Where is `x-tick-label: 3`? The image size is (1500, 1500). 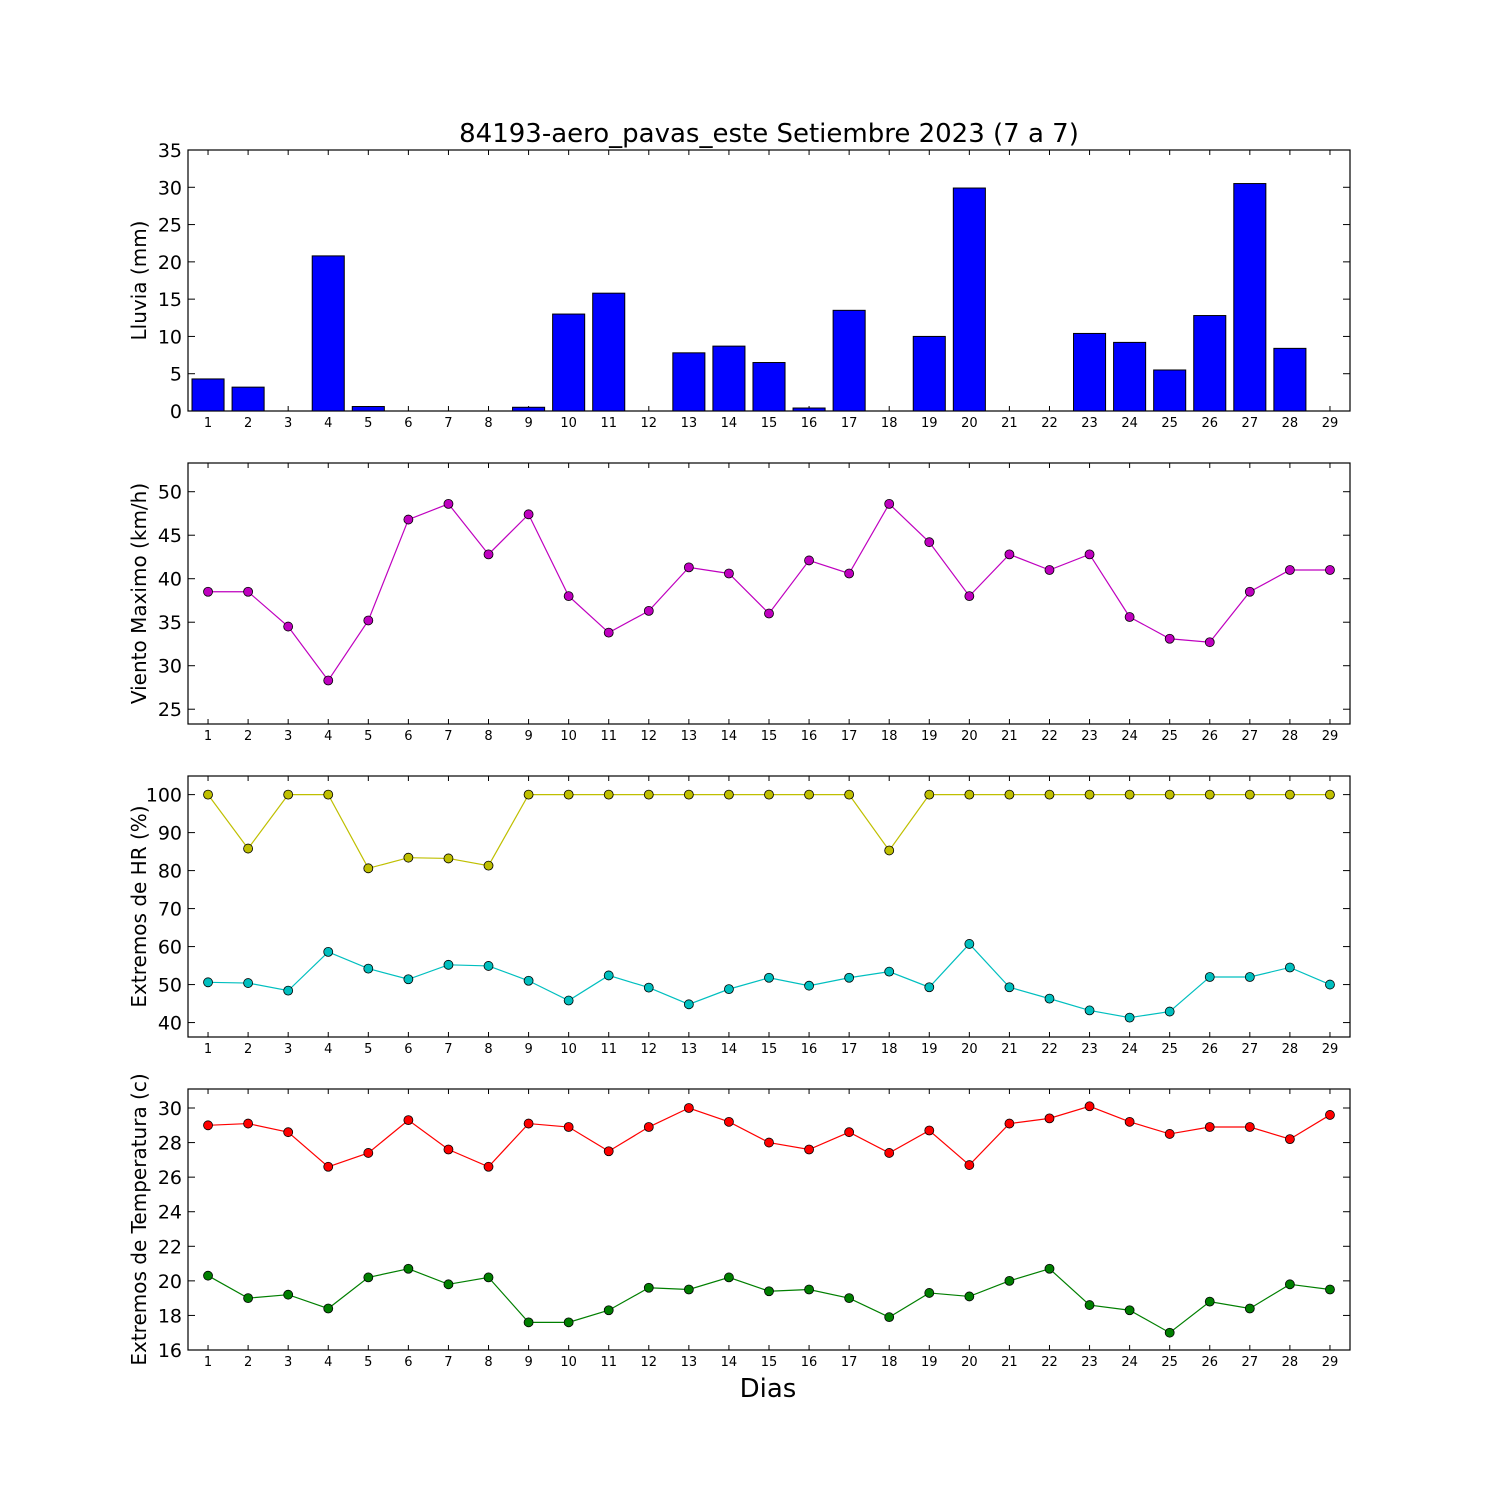 x-tick-label: 3 is located at coordinates (288, 736).